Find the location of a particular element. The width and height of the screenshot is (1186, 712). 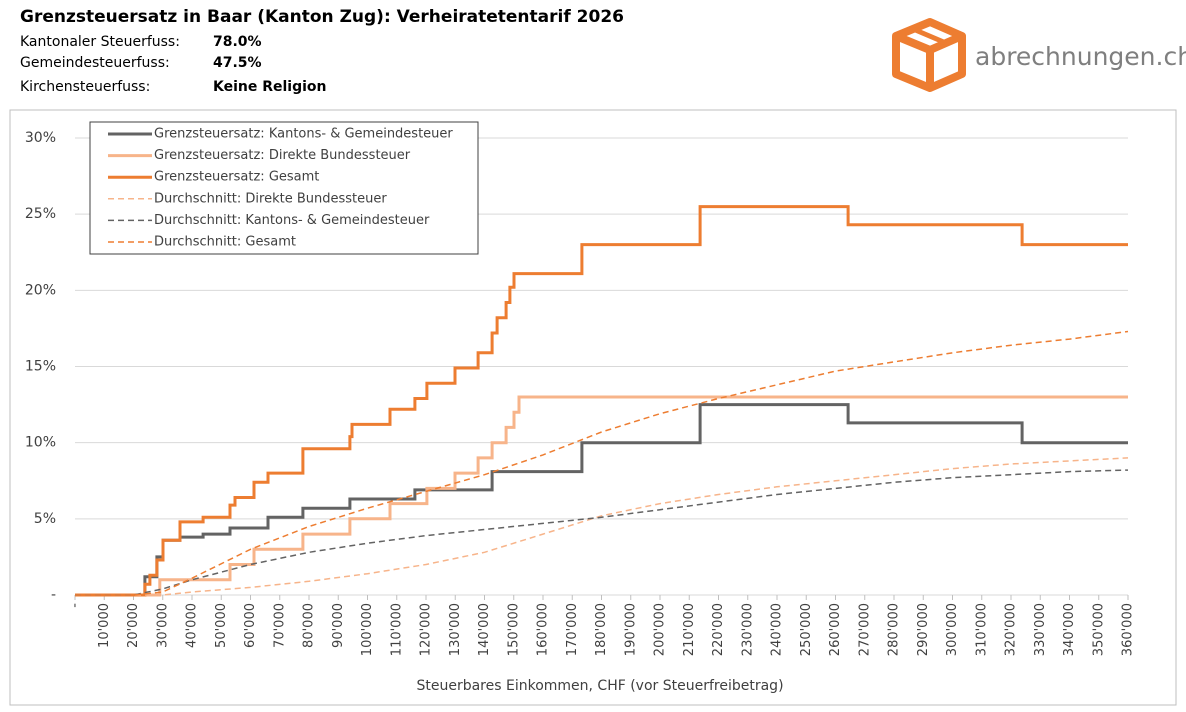

x-tick-label: 230'000 is located at coordinates (747, 629).